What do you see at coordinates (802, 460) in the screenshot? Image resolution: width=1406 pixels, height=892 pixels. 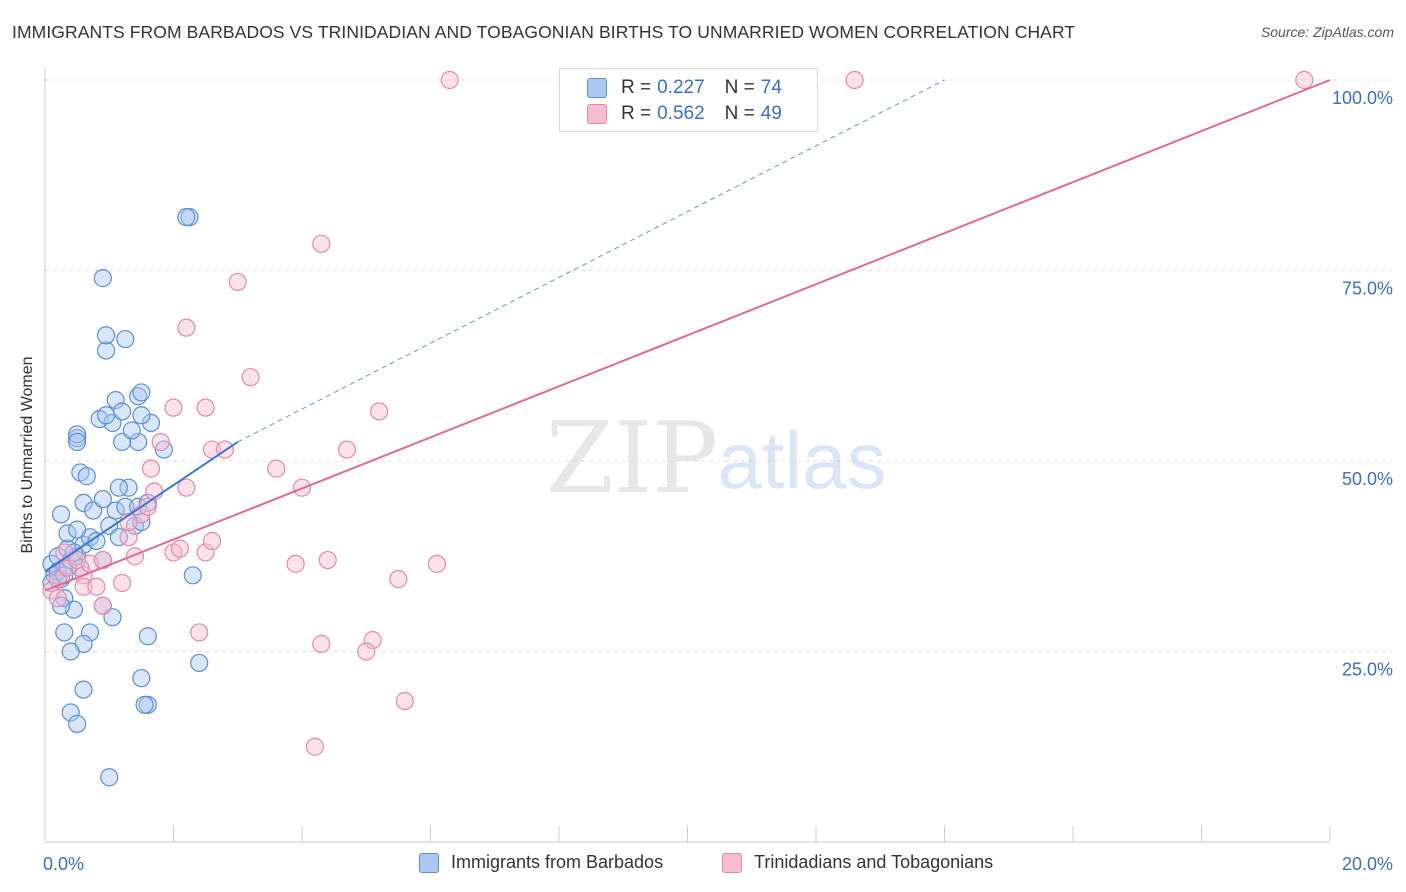 I see `watermark-atlas: atlas` at bounding box center [802, 460].